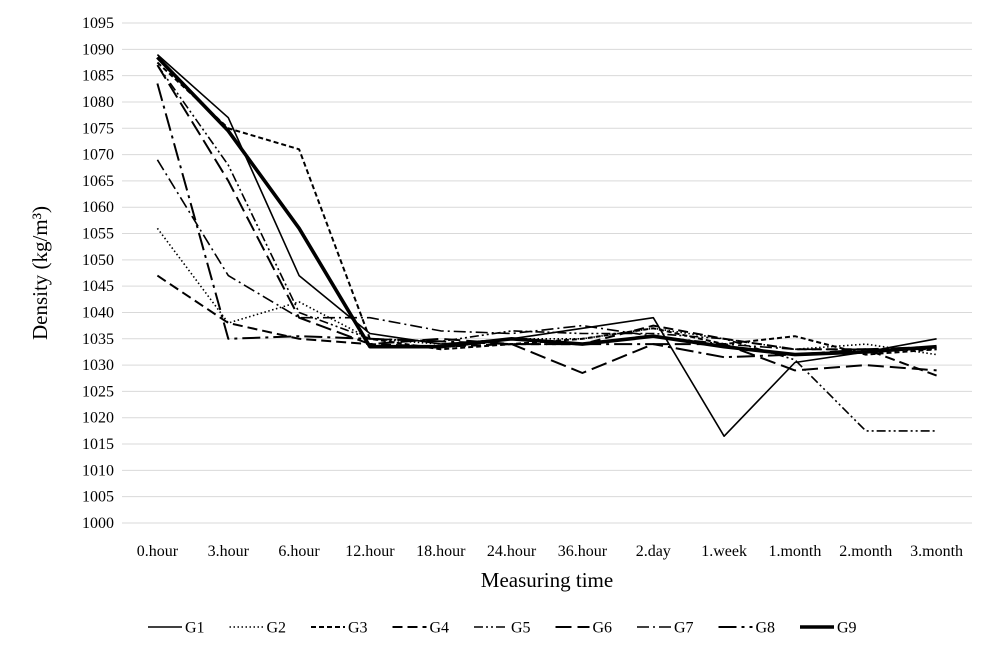  What do you see at coordinates (98, 523) in the screenshot?
I see `y-tick-label: 1000` at bounding box center [98, 523].